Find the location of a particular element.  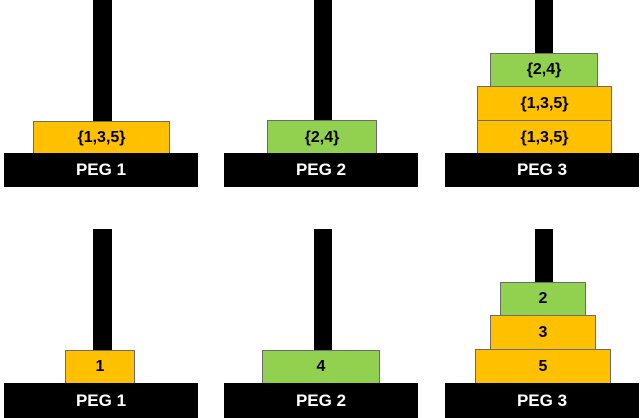

disk-label: 4 is located at coordinates (321, 366).